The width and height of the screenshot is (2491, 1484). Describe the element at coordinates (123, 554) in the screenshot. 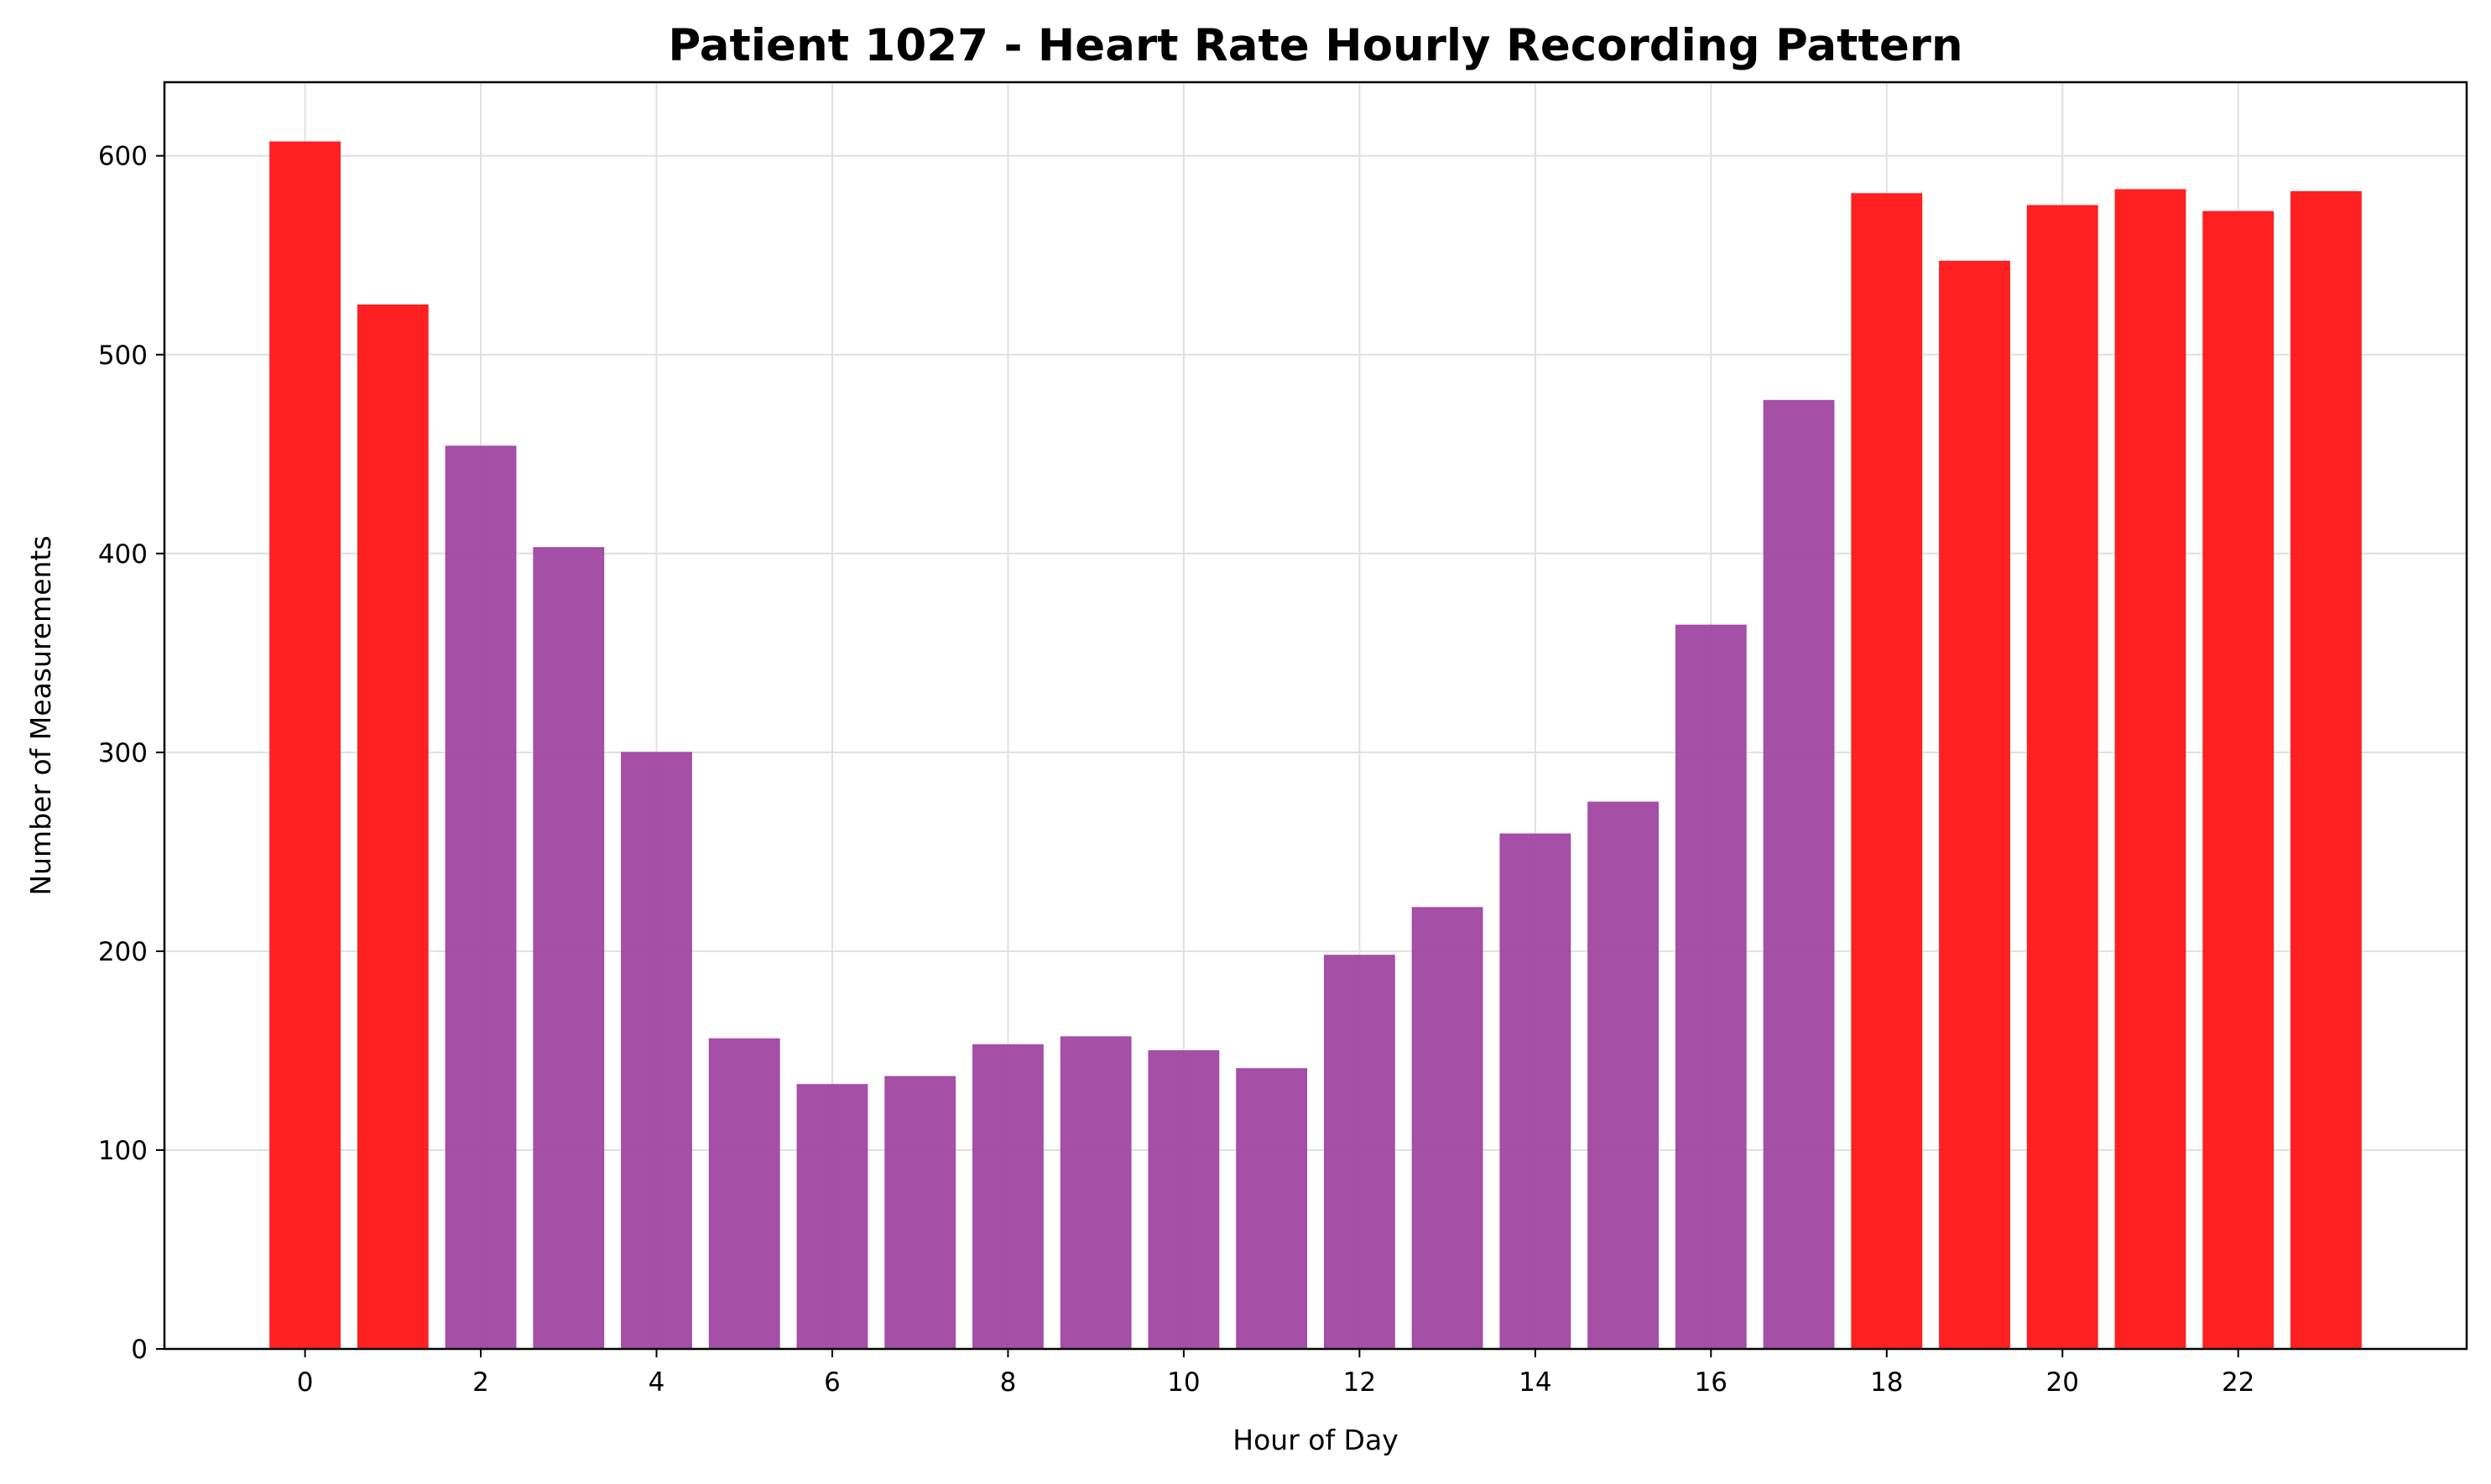

I see `y-tick-label: 400` at that location.